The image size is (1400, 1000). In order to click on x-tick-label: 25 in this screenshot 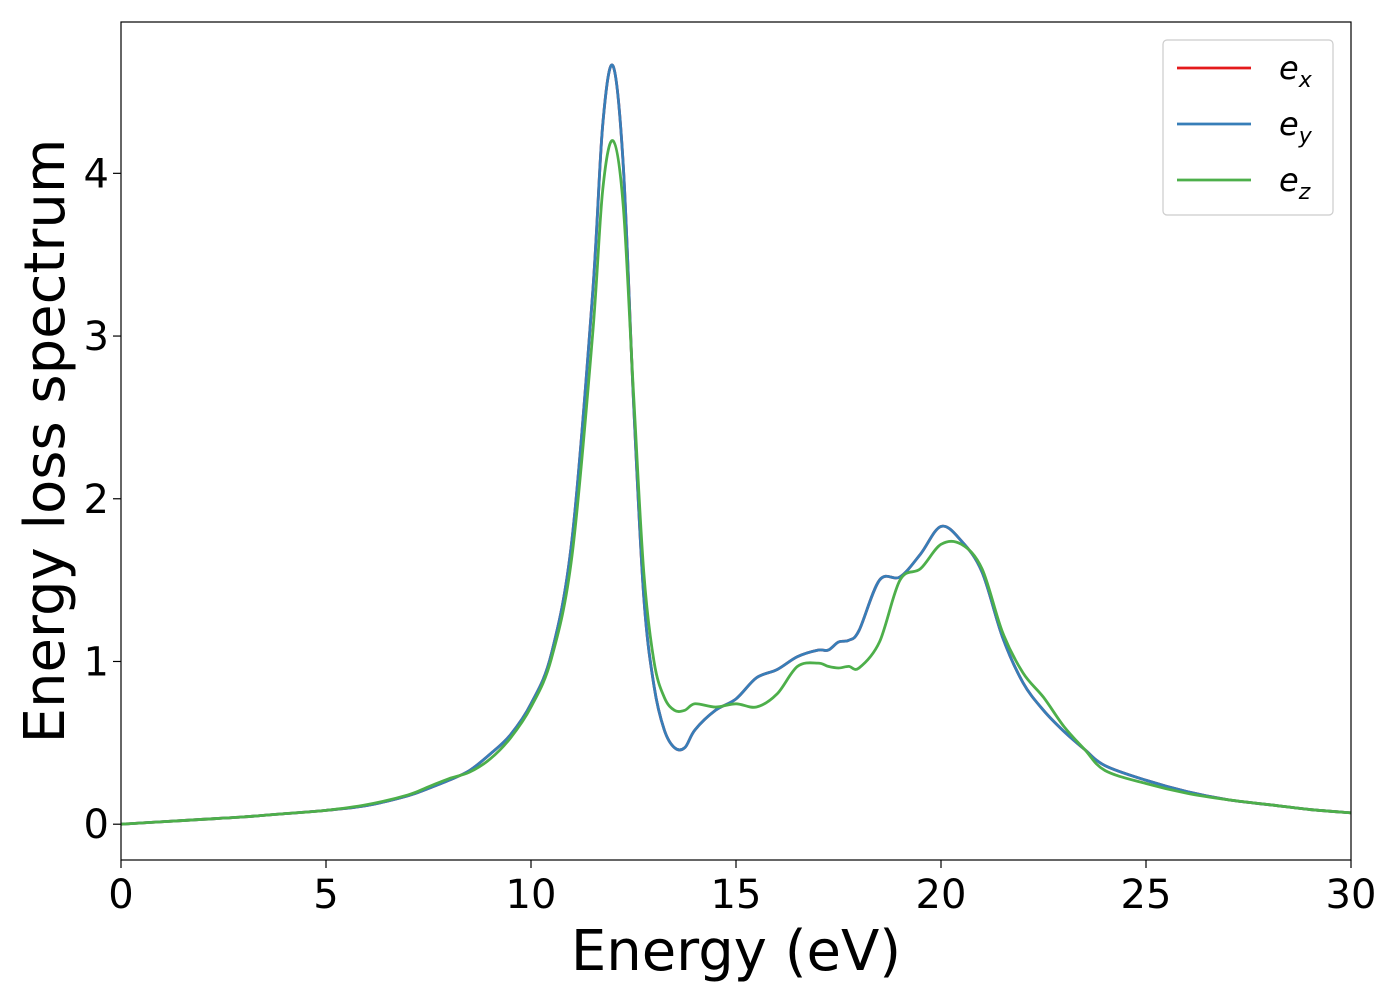, I will do `click(1146, 895)`.